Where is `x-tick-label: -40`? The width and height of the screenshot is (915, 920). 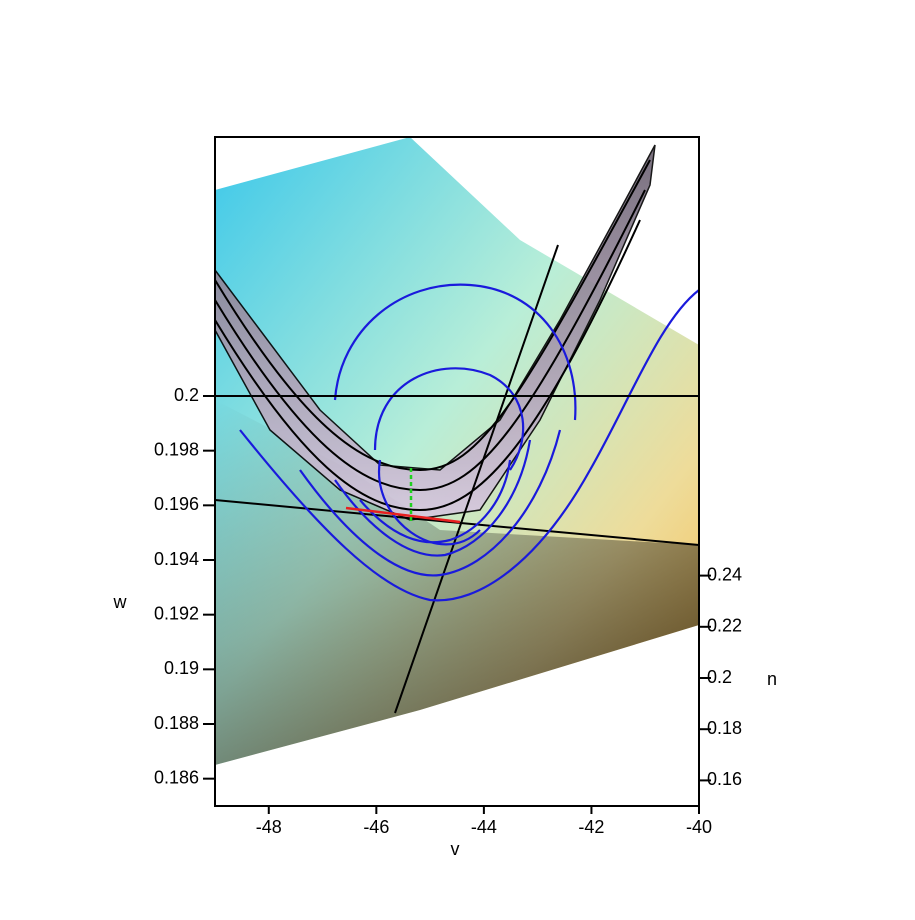
x-tick-label: -40 is located at coordinates (699, 827).